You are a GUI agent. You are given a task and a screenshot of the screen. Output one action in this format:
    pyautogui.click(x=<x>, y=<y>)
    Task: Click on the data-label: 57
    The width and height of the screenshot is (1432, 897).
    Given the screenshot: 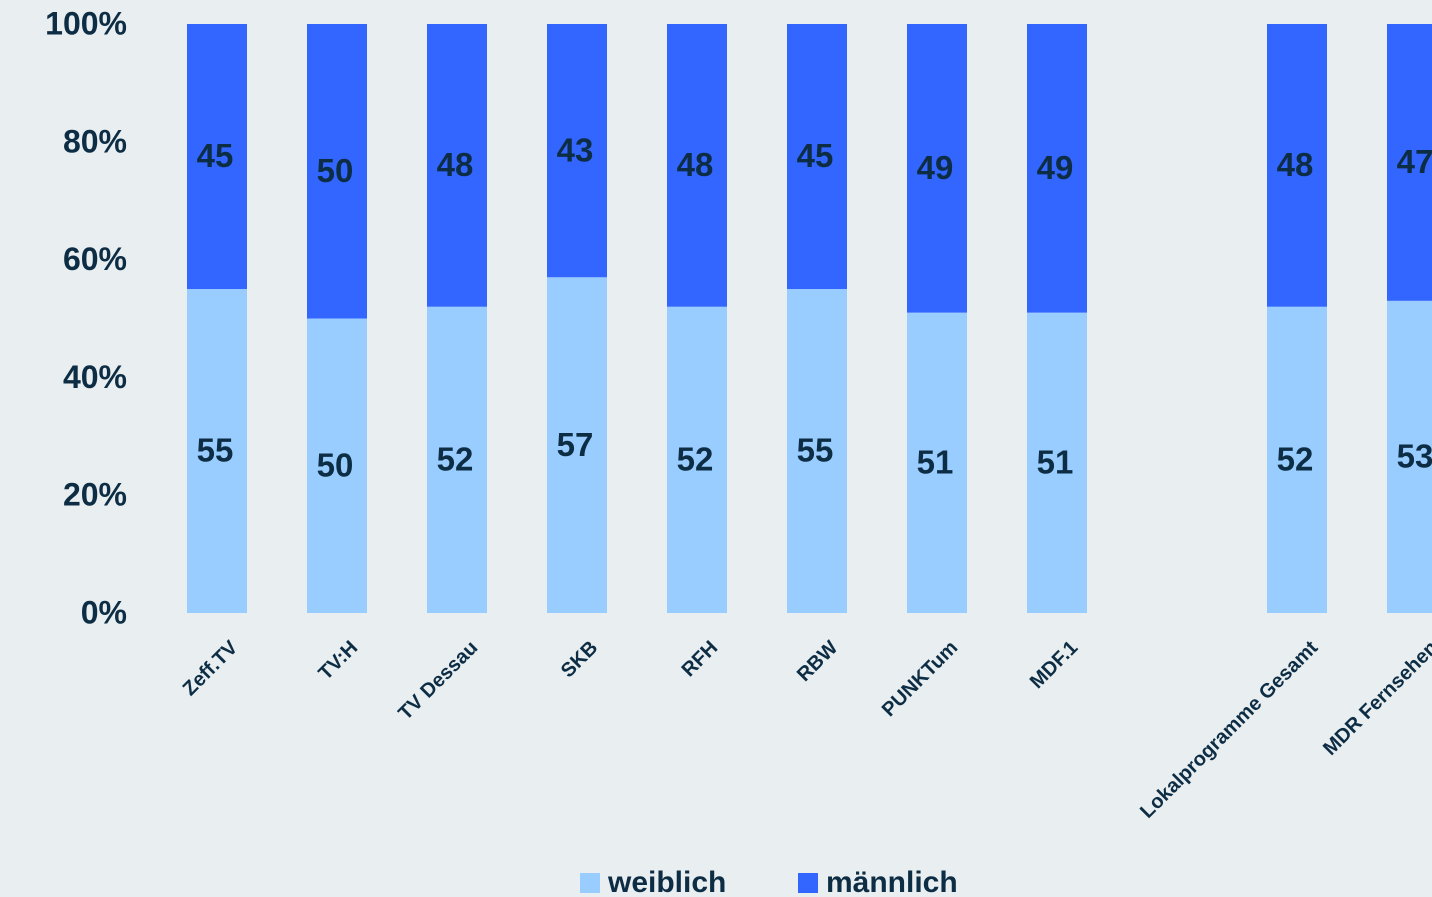 What is the action you would take?
    pyautogui.click(x=575, y=444)
    